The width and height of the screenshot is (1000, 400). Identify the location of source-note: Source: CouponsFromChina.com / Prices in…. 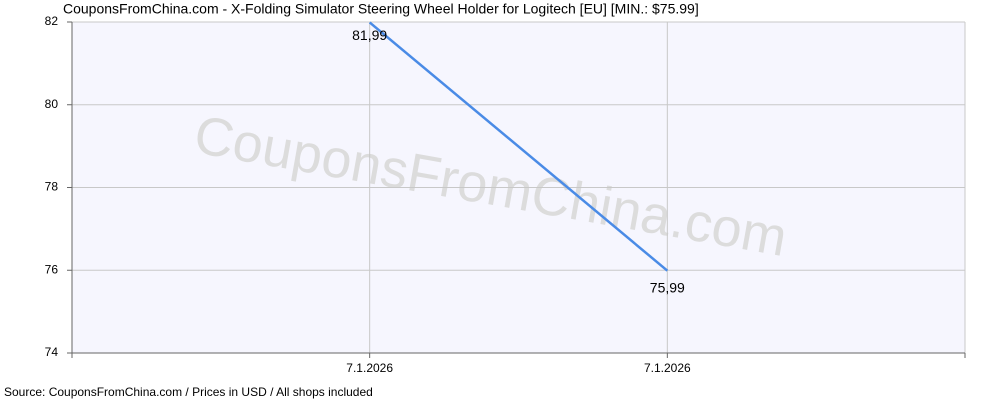
(188, 392).